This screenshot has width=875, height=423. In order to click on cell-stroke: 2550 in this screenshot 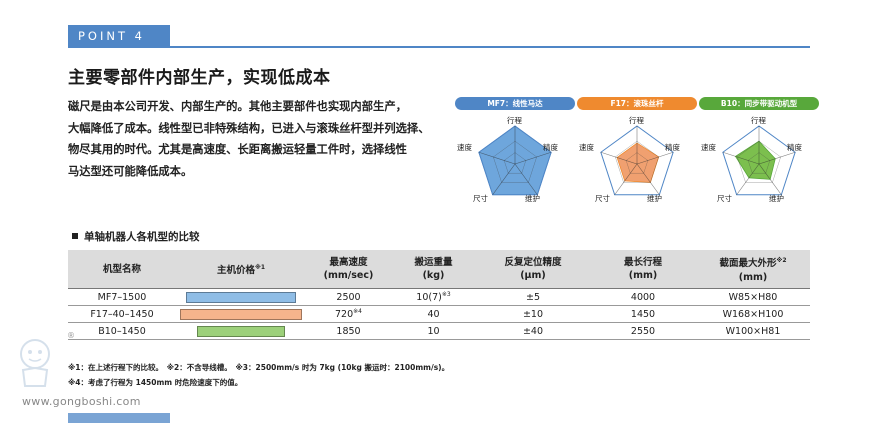, I will do `click(643, 331)`.